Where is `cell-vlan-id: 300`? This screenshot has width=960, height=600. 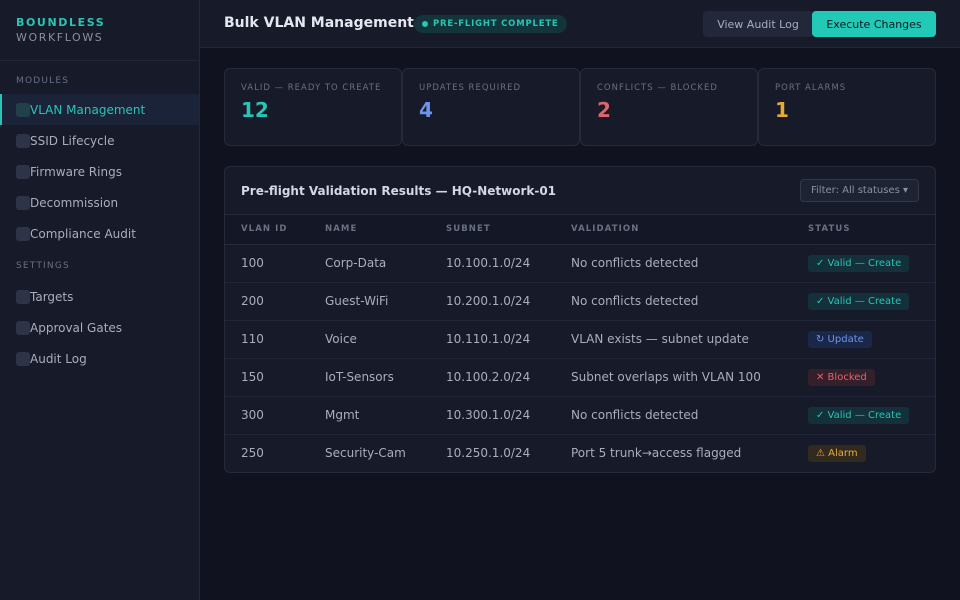
cell-vlan-id: 300 is located at coordinates (252, 415).